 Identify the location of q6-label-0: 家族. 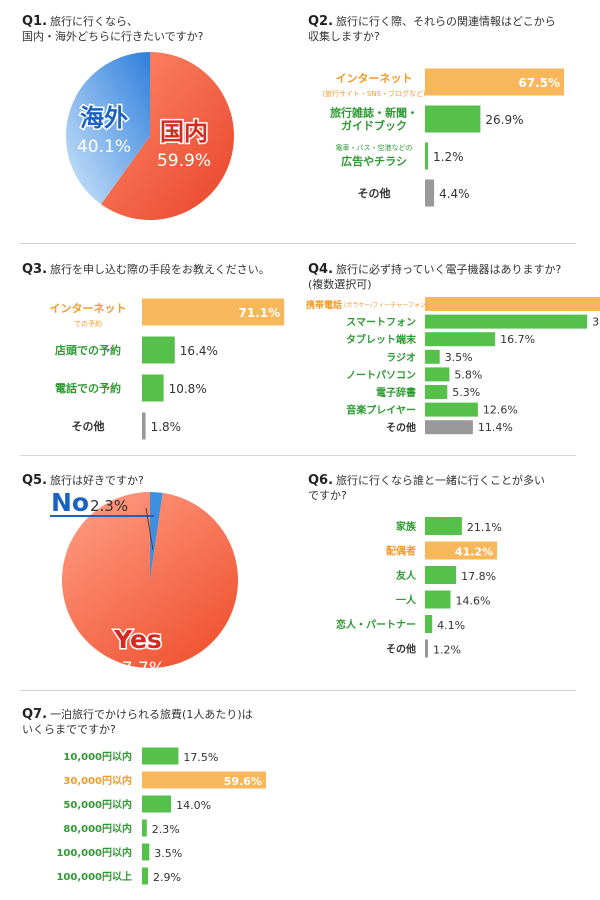
(406, 526).